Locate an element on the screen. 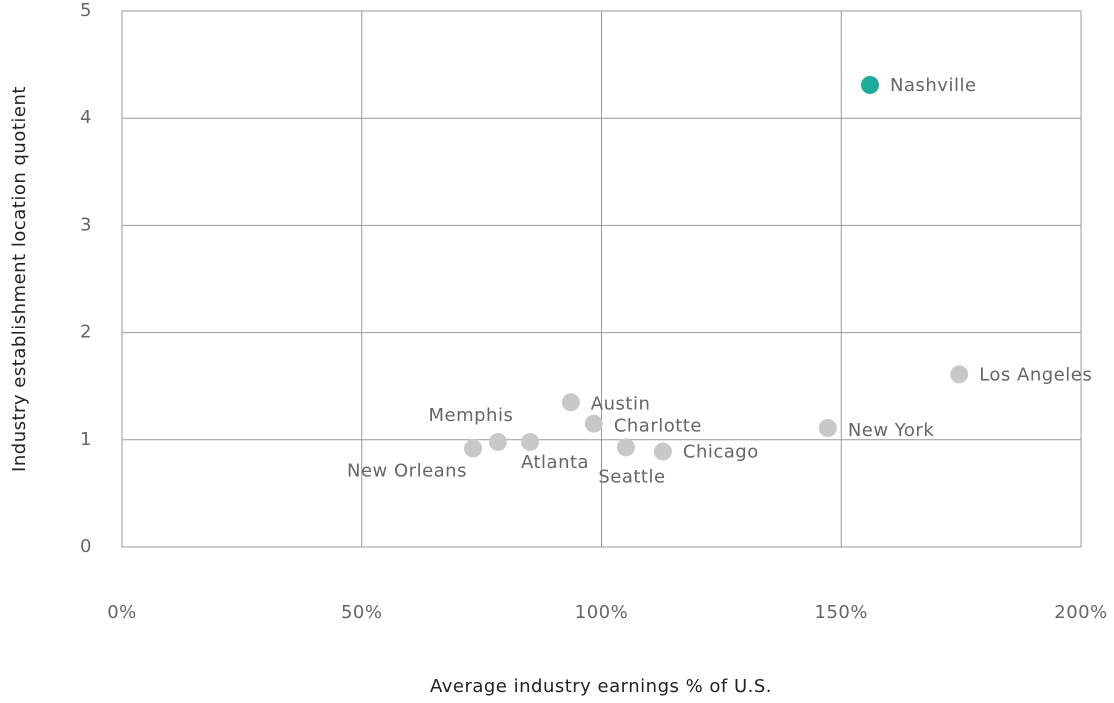 The image size is (1114, 703). point-label: Charlotte is located at coordinates (658, 426).